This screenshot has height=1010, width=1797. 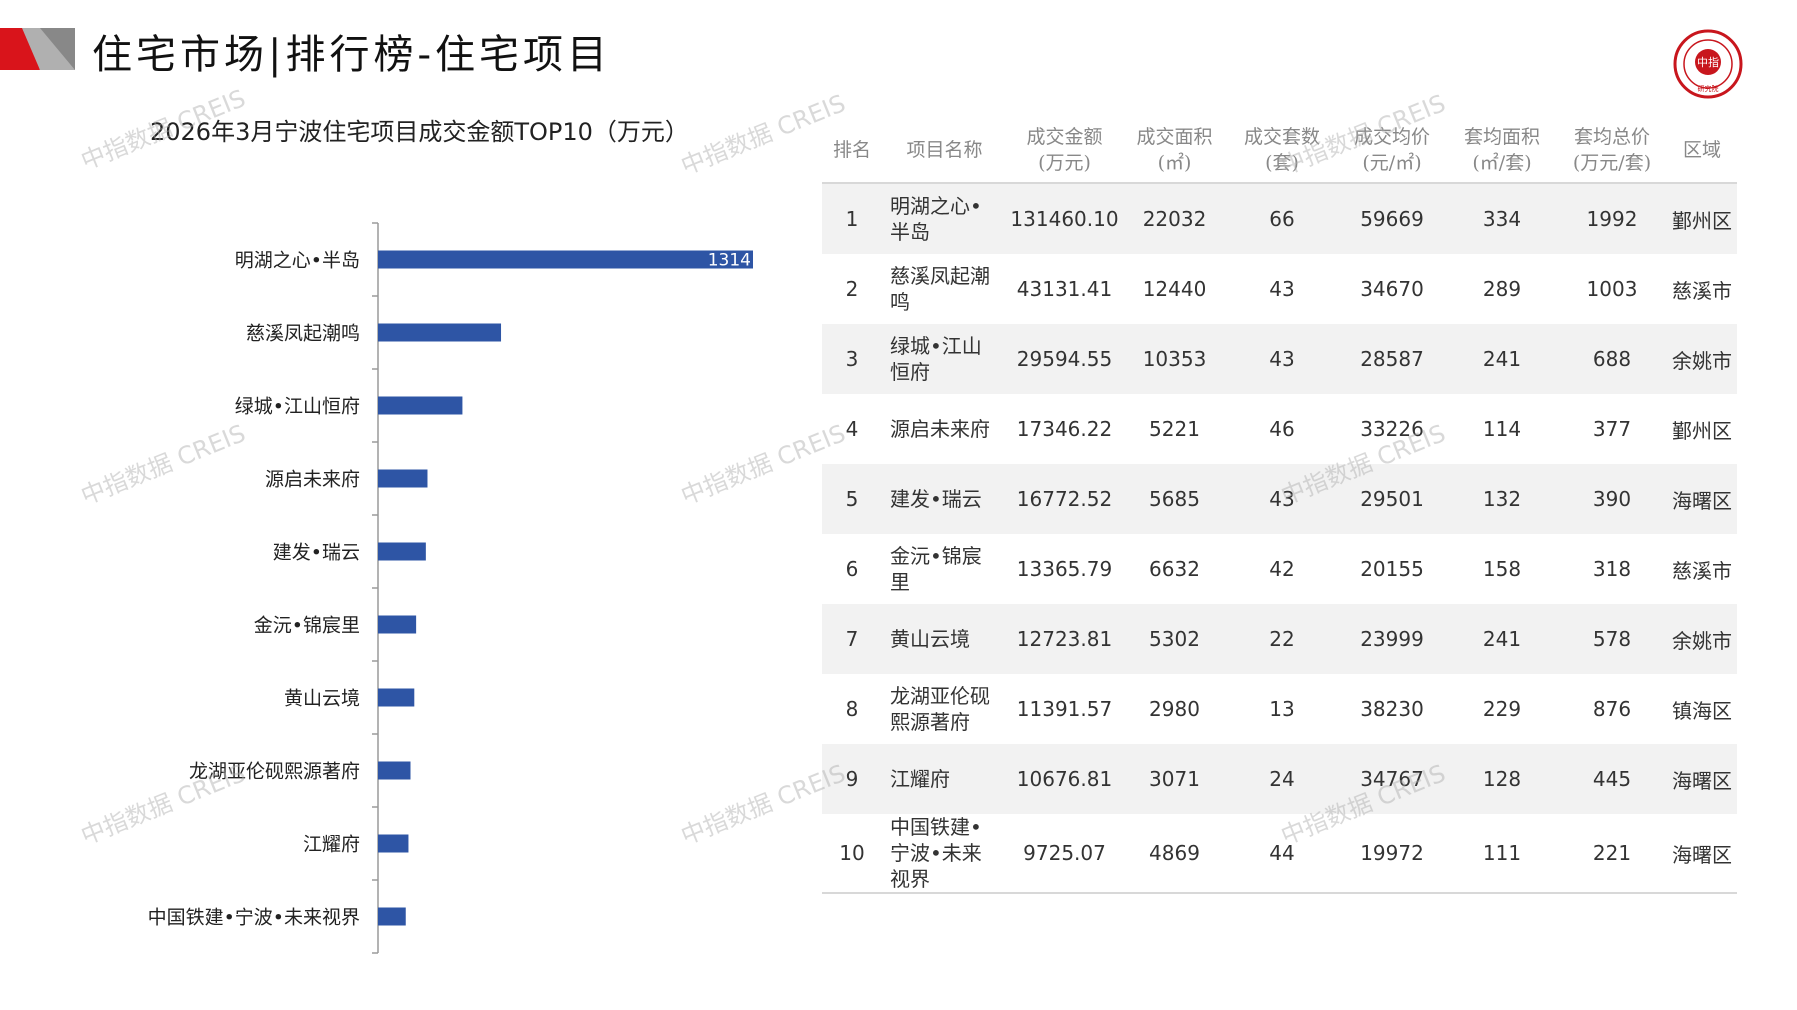 What do you see at coordinates (1612, 709) in the screenshot?
I see `cell-avg-total: 876` at bounding box center [1612, 709].